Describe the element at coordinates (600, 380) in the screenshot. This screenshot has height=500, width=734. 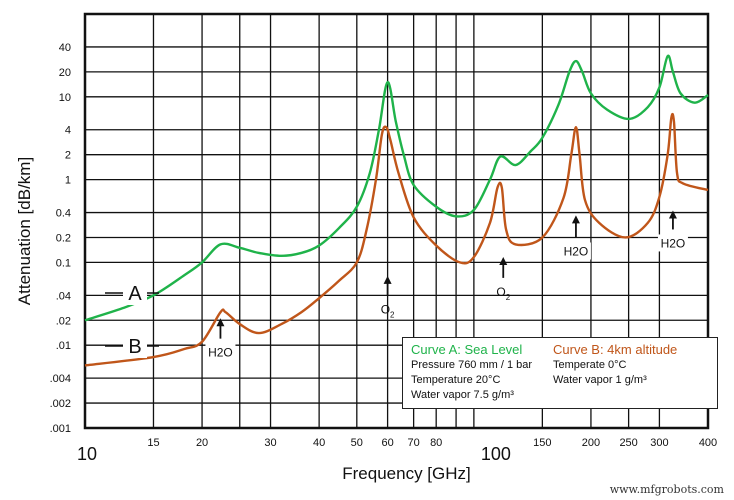
I see `legend-b-line: Water vapor 1 g/m³` at that location.